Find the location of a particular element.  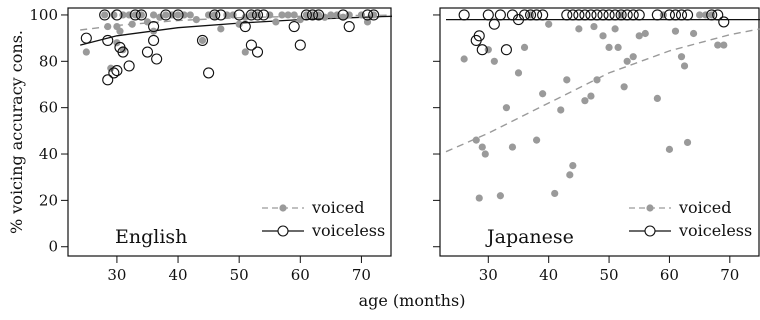

y-tick-label: 60 is located at coordinates (48, 108).